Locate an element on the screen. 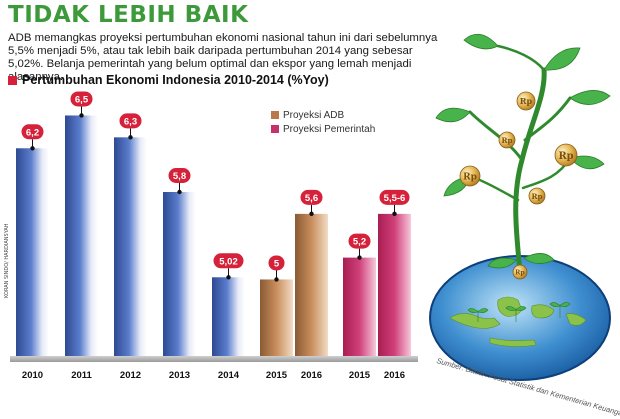 The width and height of the screenshot is (620, 419). x-tick-label-8: 2016 is located at coordinates (394, 375).